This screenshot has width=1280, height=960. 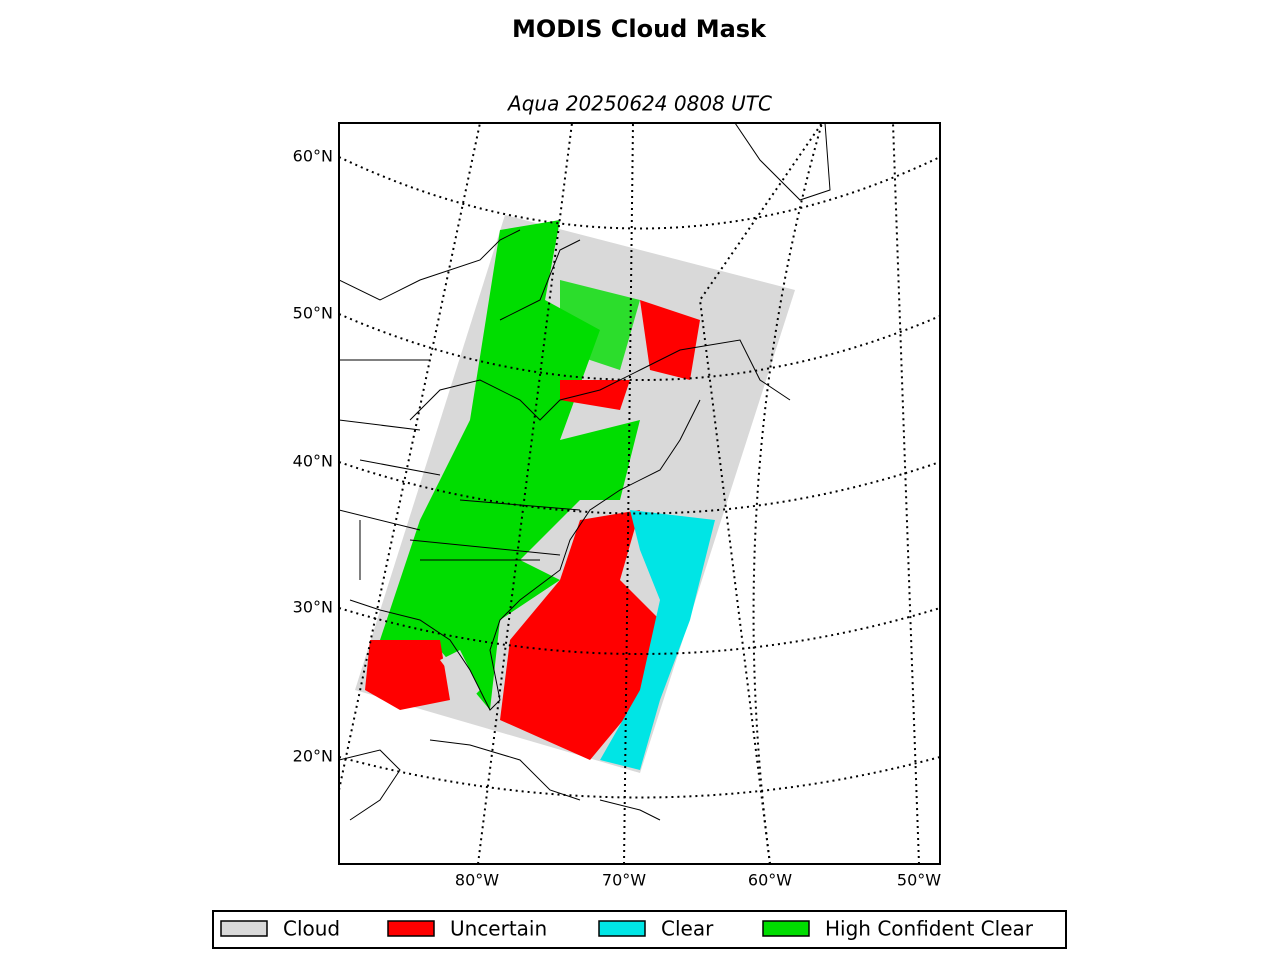 What do you see at coordinates (929, 929) in the screenshot?
I see `legend-label: High Confident Clear` at bounding box center [929, 929].